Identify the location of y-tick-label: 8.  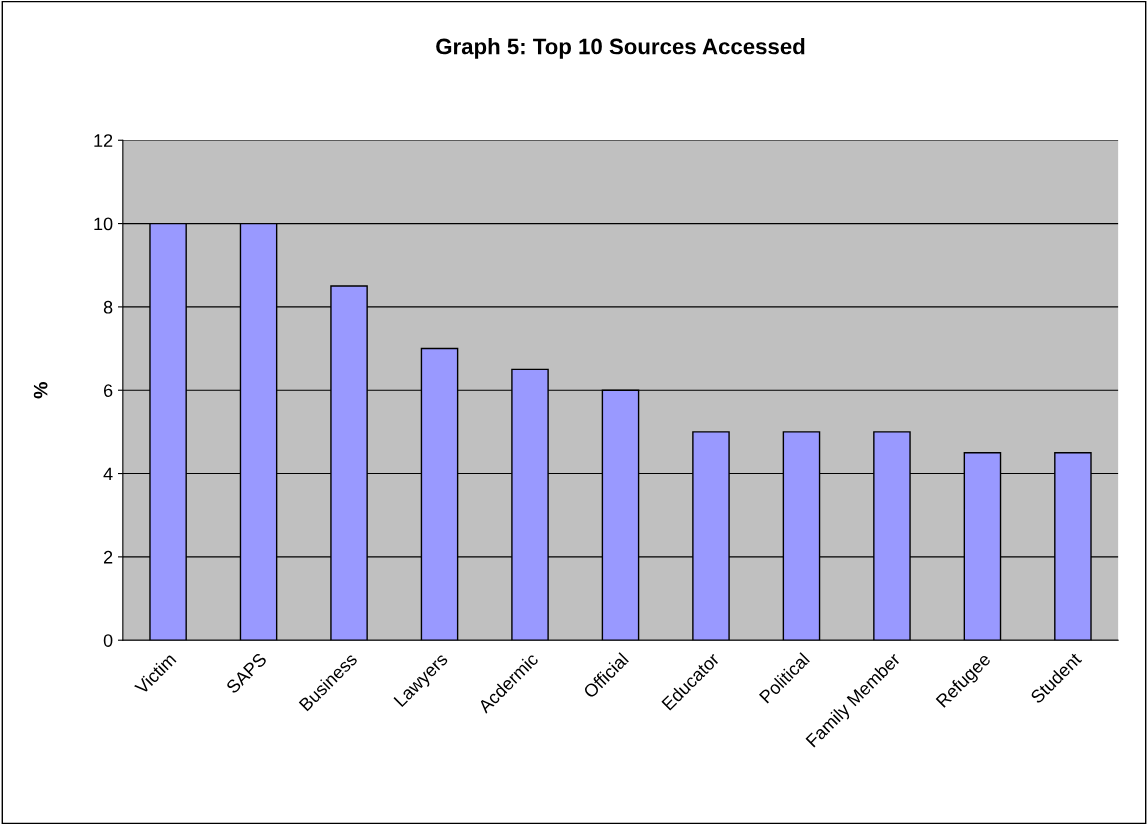
(108, 307).